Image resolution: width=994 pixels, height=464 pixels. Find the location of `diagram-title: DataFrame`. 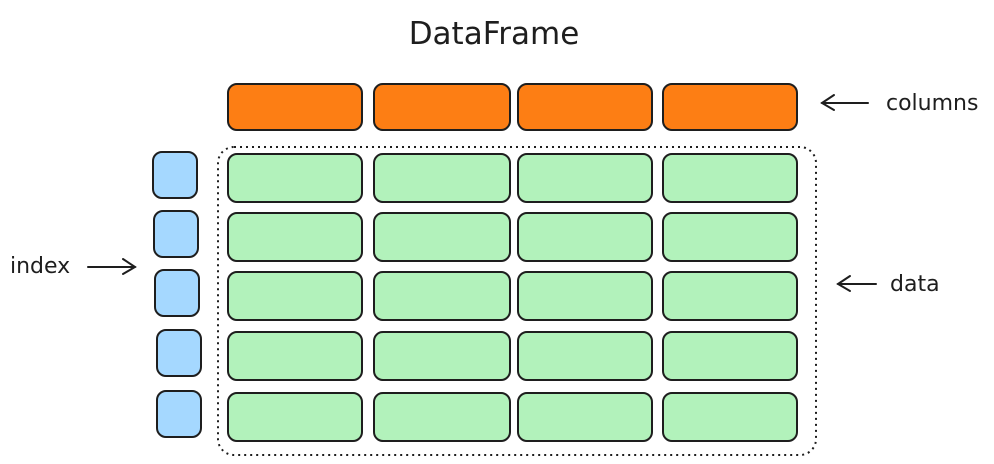

diagram-title: DataFrame is located at coordinates (494, 34).